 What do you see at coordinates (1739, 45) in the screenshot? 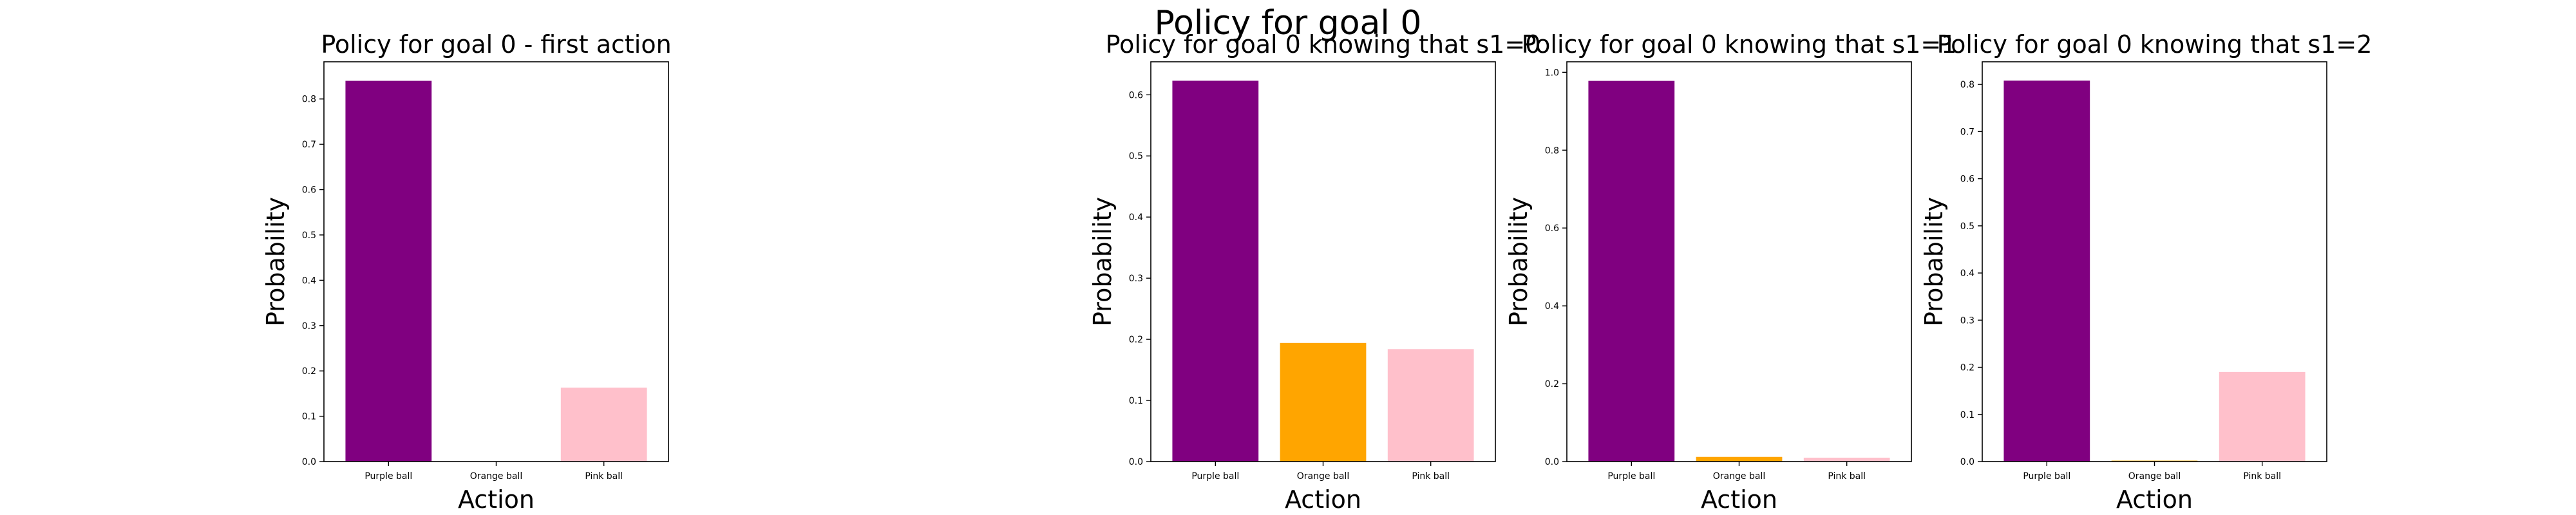
I see `chart-title: Policy for goal 0 knowing that s1=1` at bounding box center [1739, 45].